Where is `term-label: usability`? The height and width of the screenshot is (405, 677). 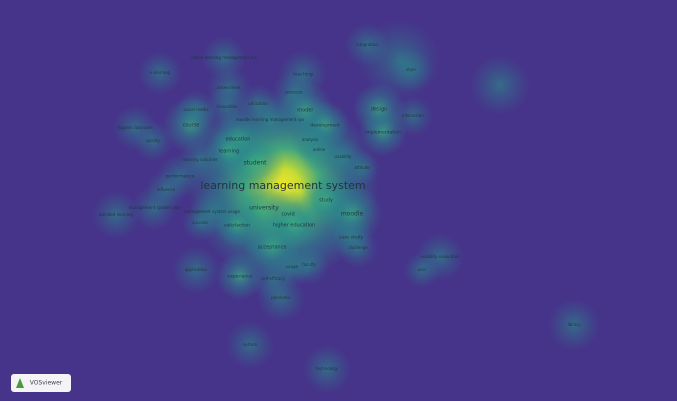
term-label: usability is located at coordinates (344, 156).